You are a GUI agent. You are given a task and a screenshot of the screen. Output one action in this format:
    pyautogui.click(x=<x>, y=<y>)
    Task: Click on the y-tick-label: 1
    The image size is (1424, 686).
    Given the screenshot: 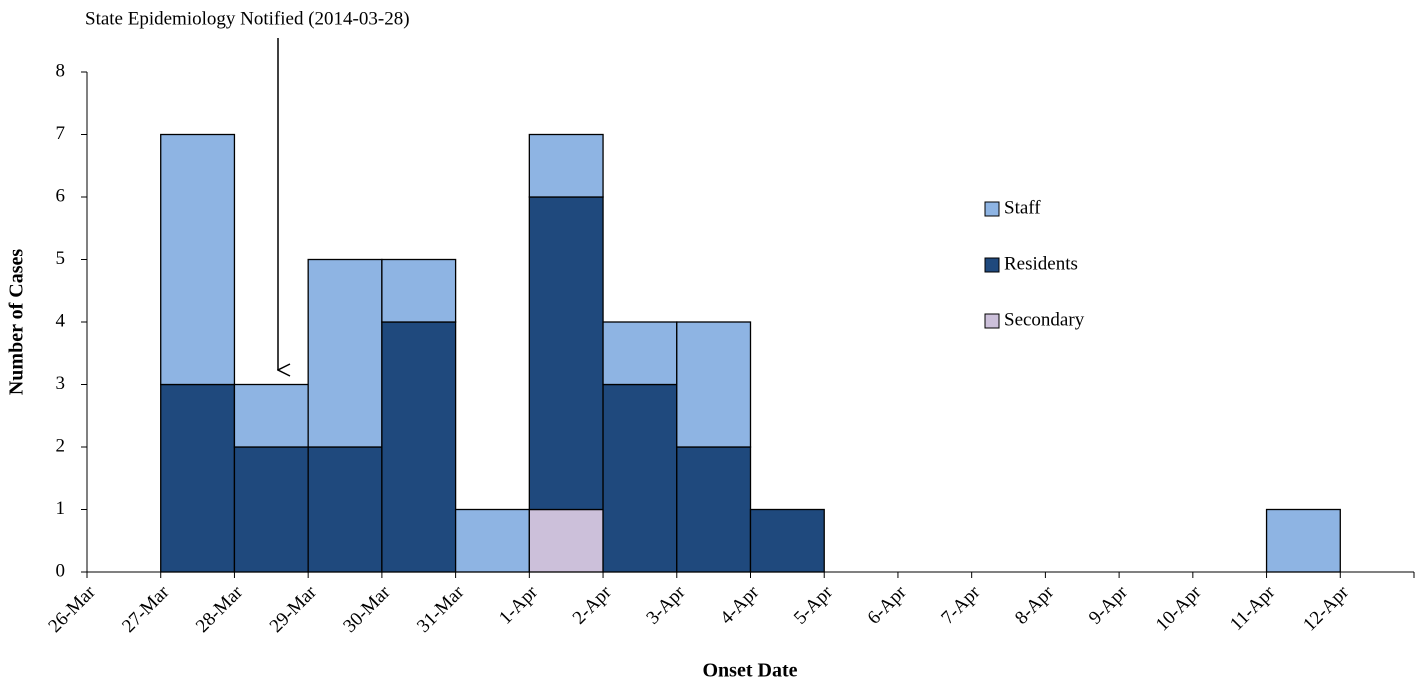 What is the action you would take?
    pyautogui.click(x=61, y=508)
    